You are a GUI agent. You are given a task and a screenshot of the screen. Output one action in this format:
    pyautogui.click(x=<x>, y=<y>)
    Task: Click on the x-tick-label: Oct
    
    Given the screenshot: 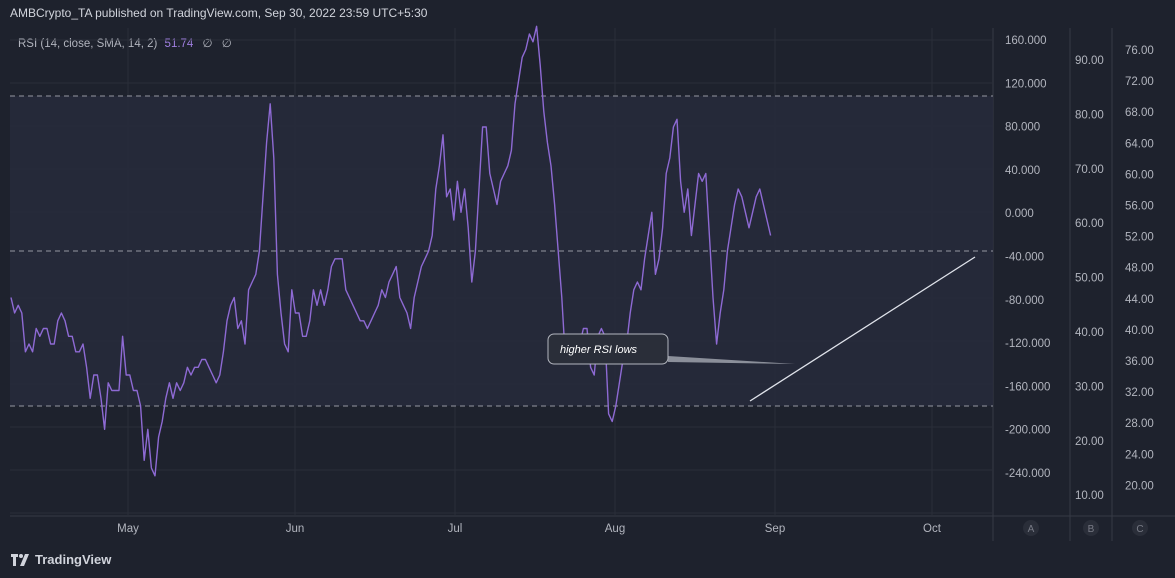 What is the action you would take?
    pyautogui.click(x=932, y=529)
    